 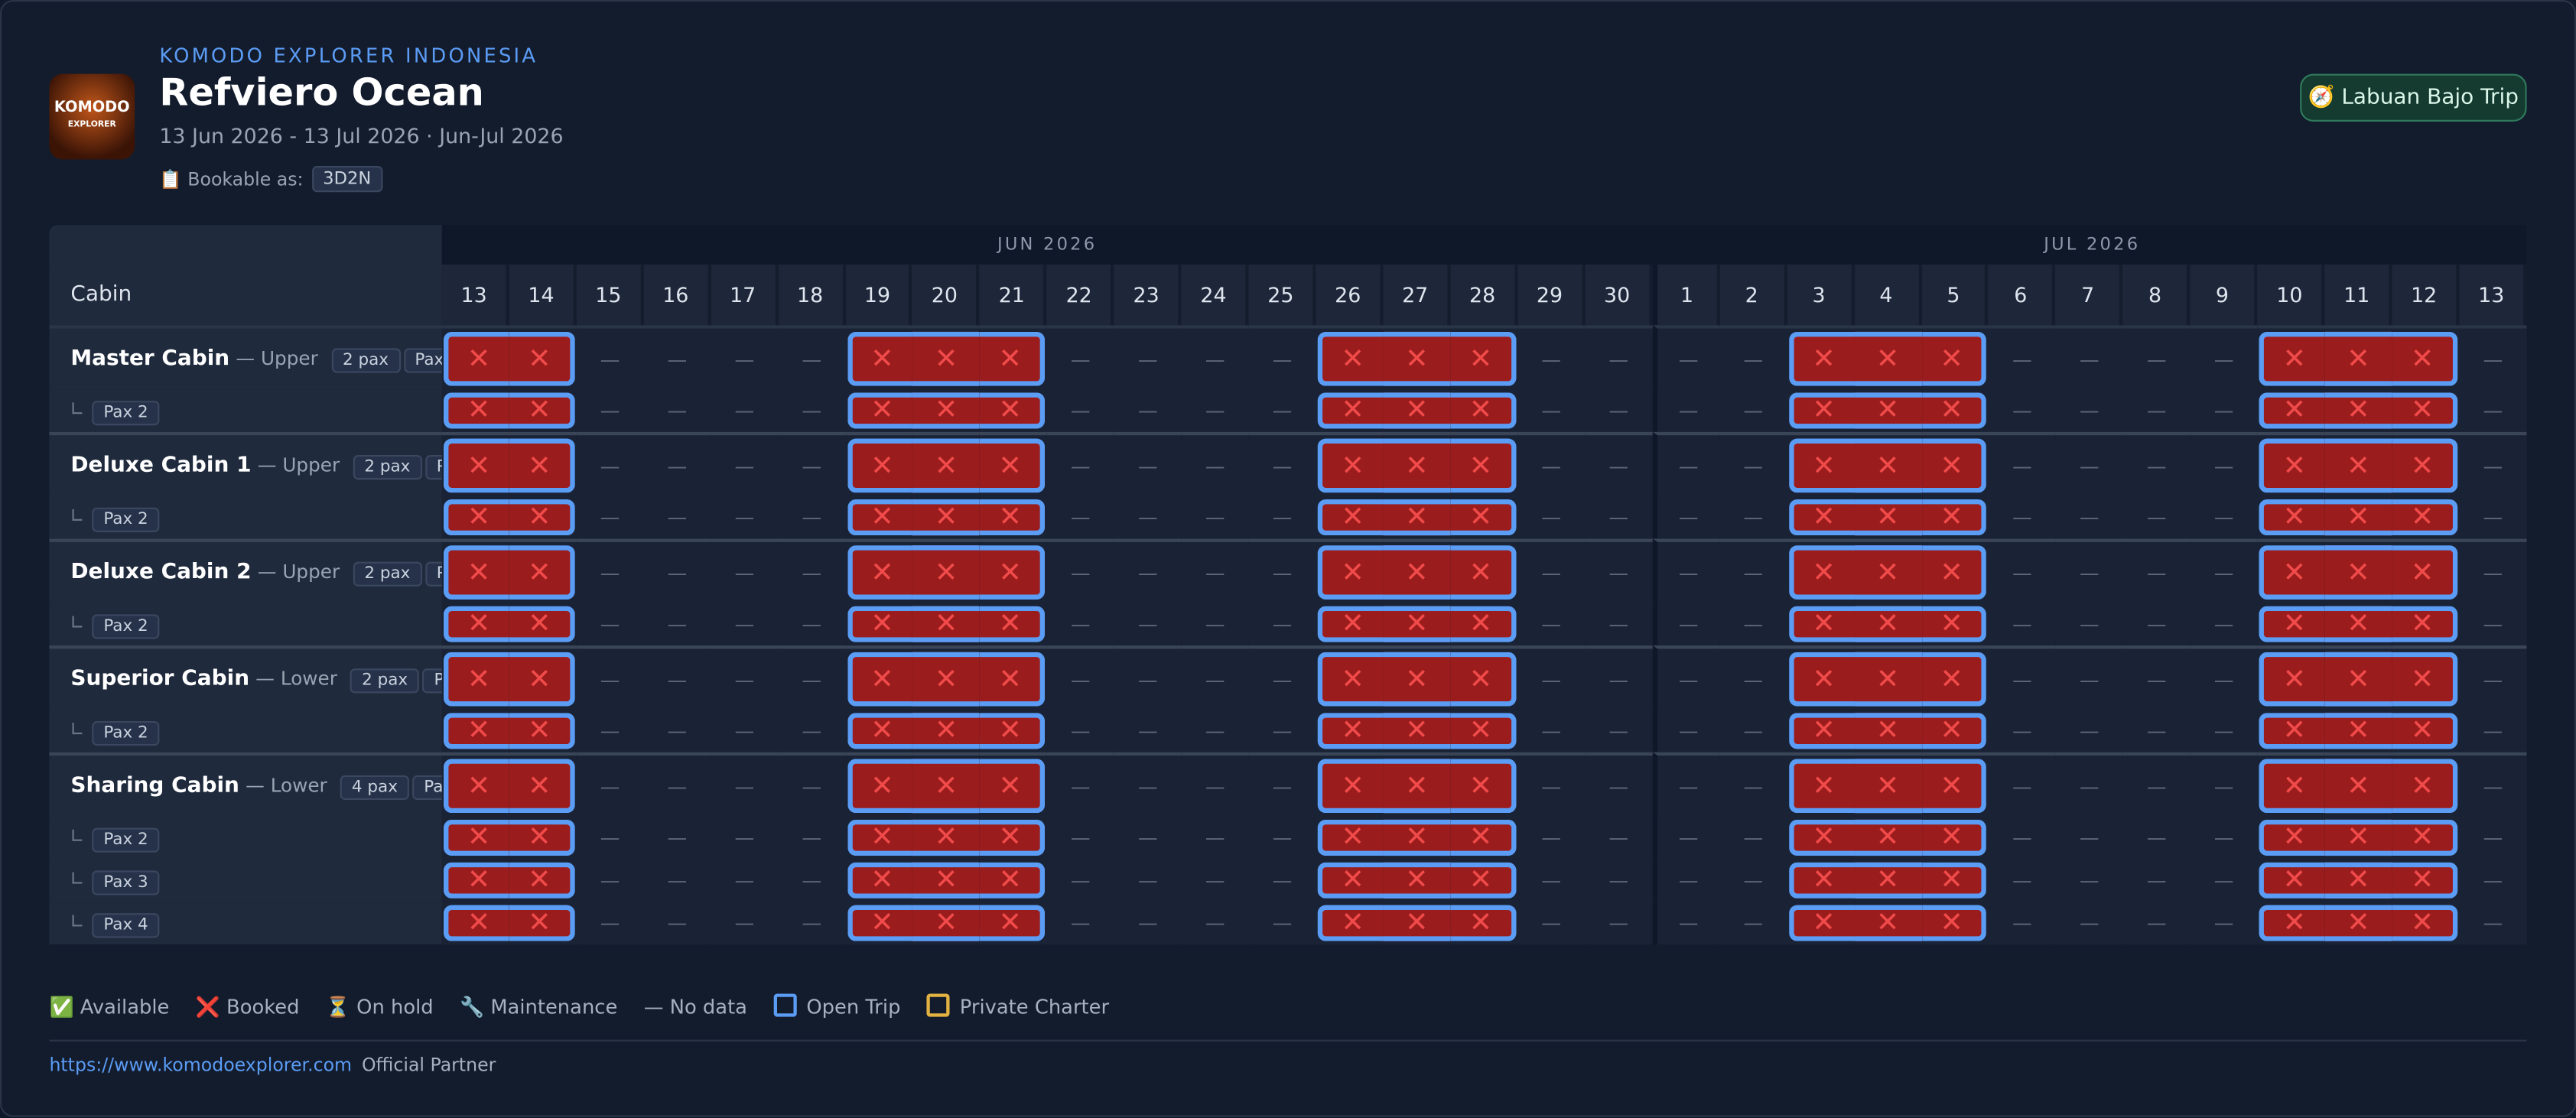 I want to click on cabin-deck: — Upper, so click(x=298, y=571).